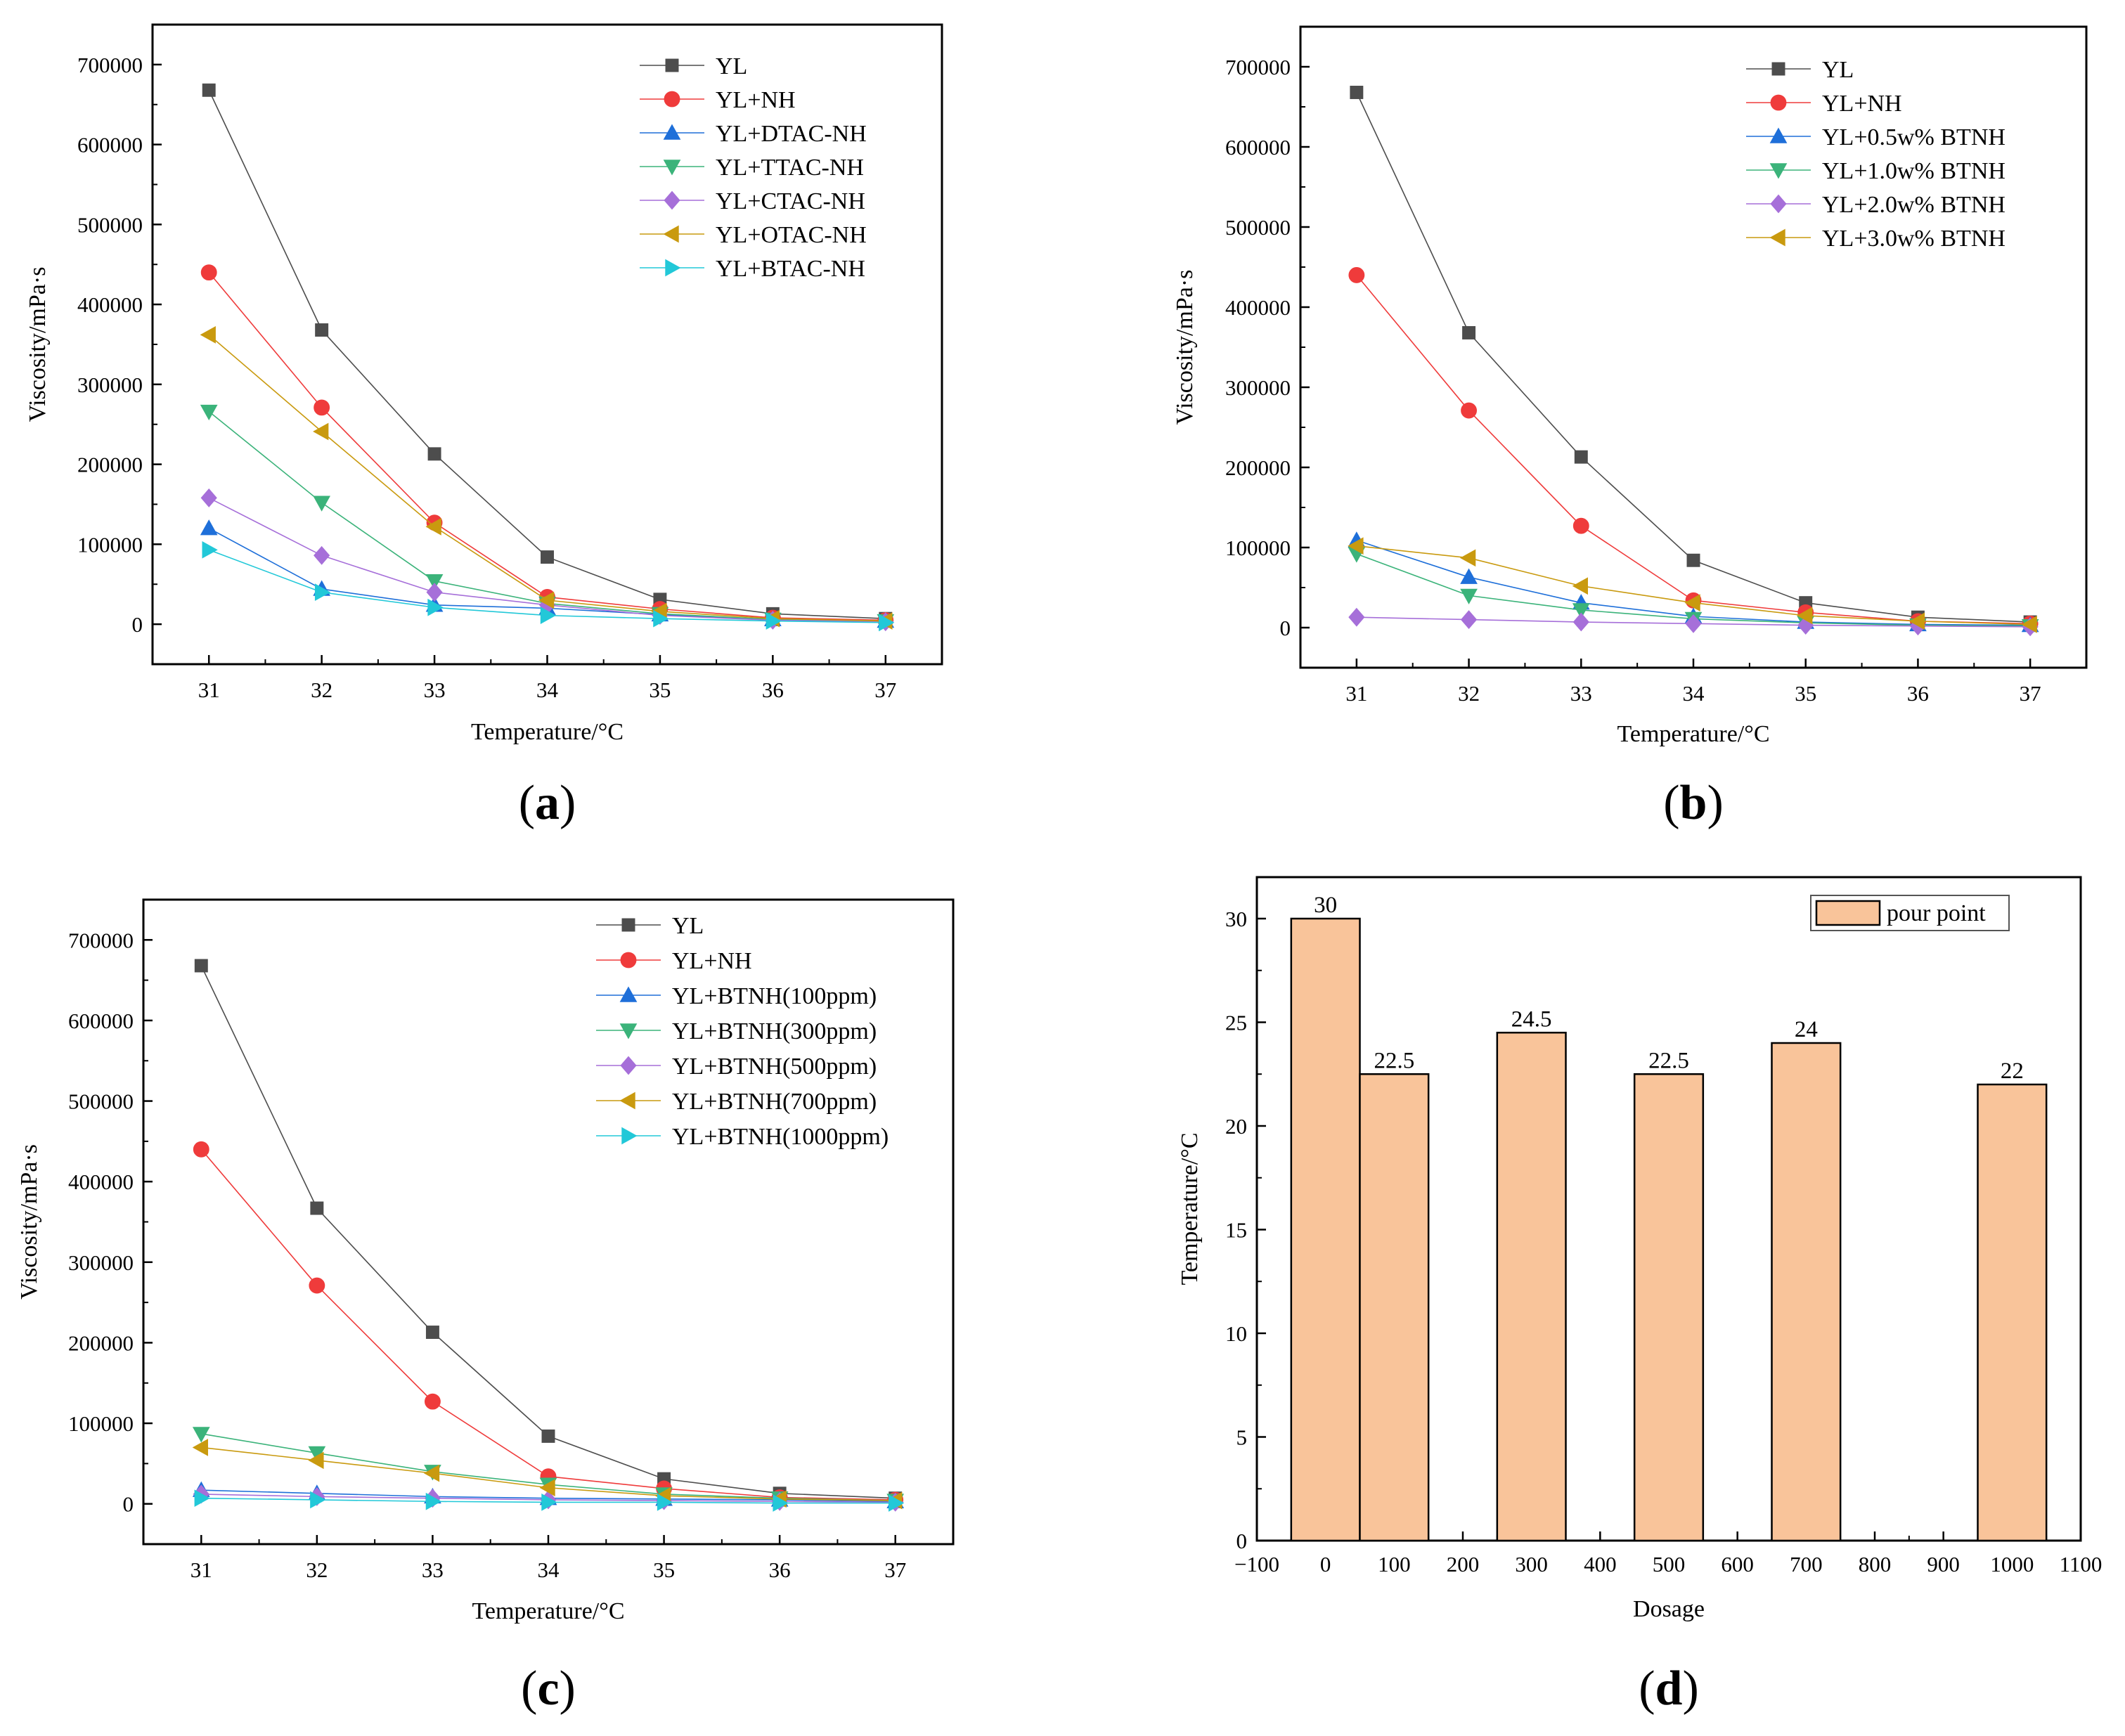 Image resolution: width=2125 pixels, height=1736 pixels. Describe the element at coordinates (775, 996) in the screenshot. I see `legend-label: YL+BTNH(100ppm)` at that location.